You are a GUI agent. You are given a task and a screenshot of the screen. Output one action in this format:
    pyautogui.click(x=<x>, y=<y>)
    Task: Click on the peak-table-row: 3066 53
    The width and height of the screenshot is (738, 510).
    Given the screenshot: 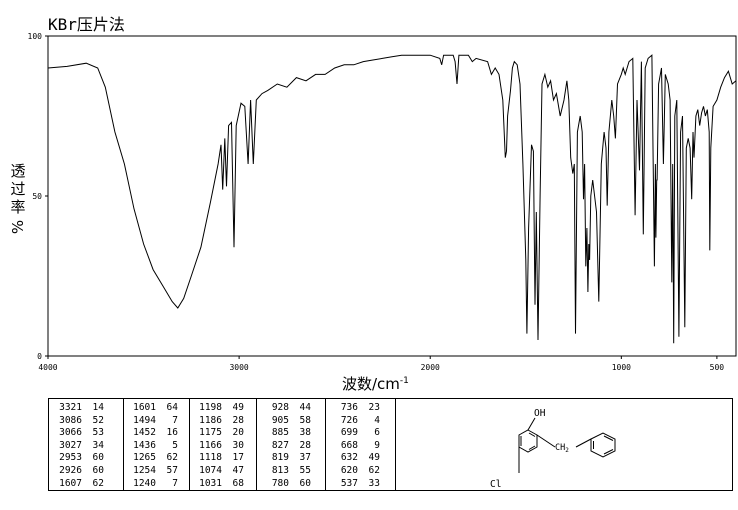 What is the action you would take?
    pyautogui.click(x=78, y=433)
    